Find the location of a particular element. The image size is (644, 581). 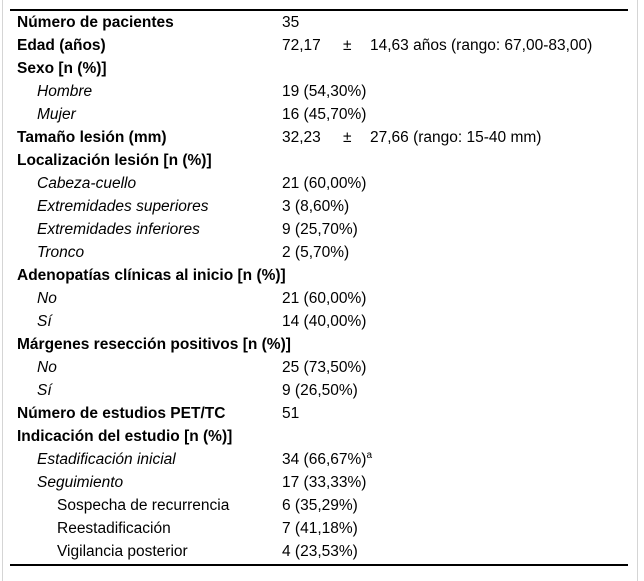

value-text: 6 (35,29%) is located at coordinates (320, 506).